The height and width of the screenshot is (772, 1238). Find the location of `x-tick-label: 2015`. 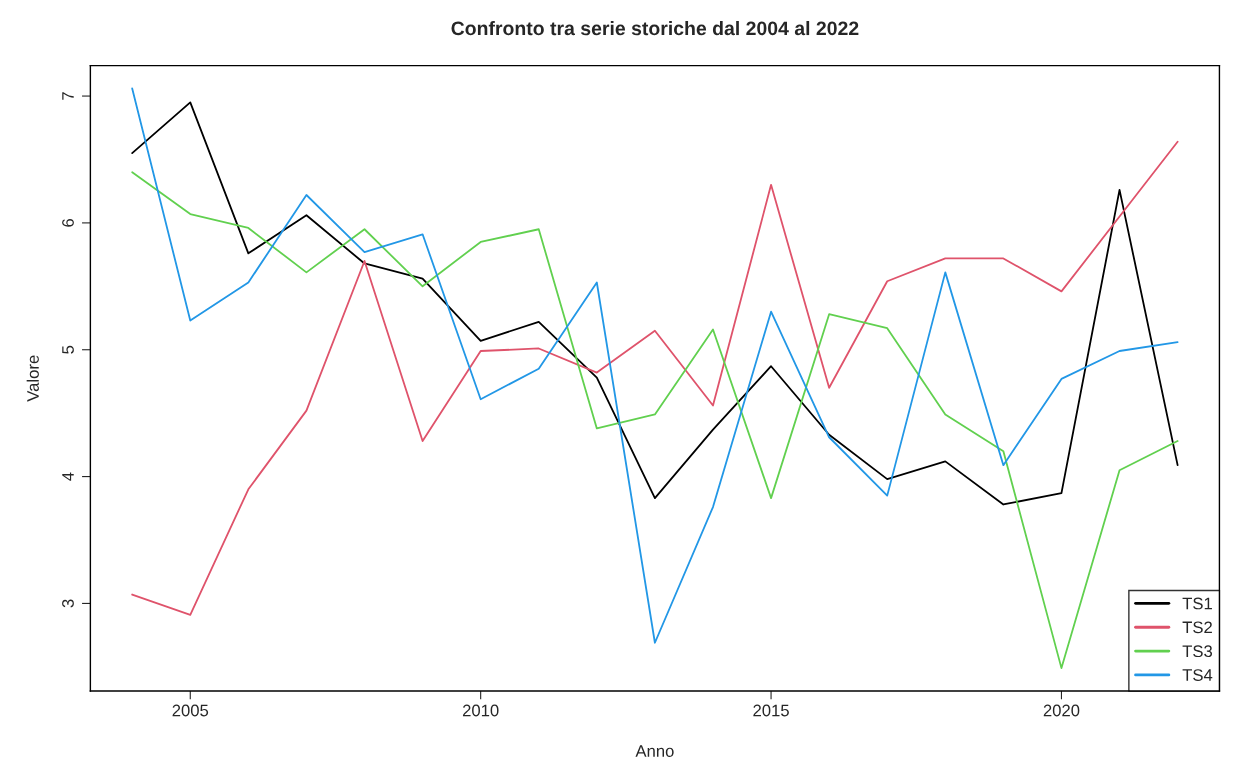

x-tick-label: 2015 is located at coordinates (771, 710).